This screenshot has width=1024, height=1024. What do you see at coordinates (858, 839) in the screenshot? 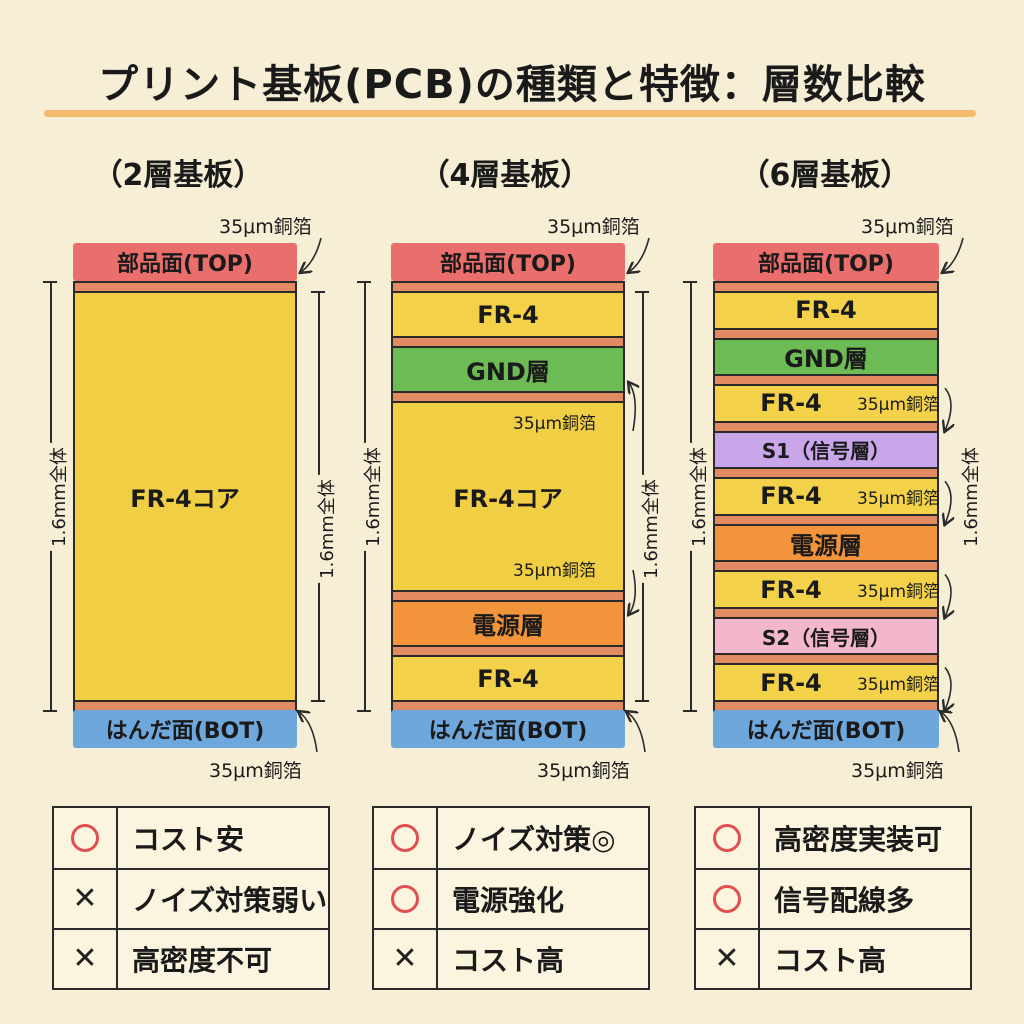
I see `feature-text: 高密度実装可` at bounding box center [858, 839].